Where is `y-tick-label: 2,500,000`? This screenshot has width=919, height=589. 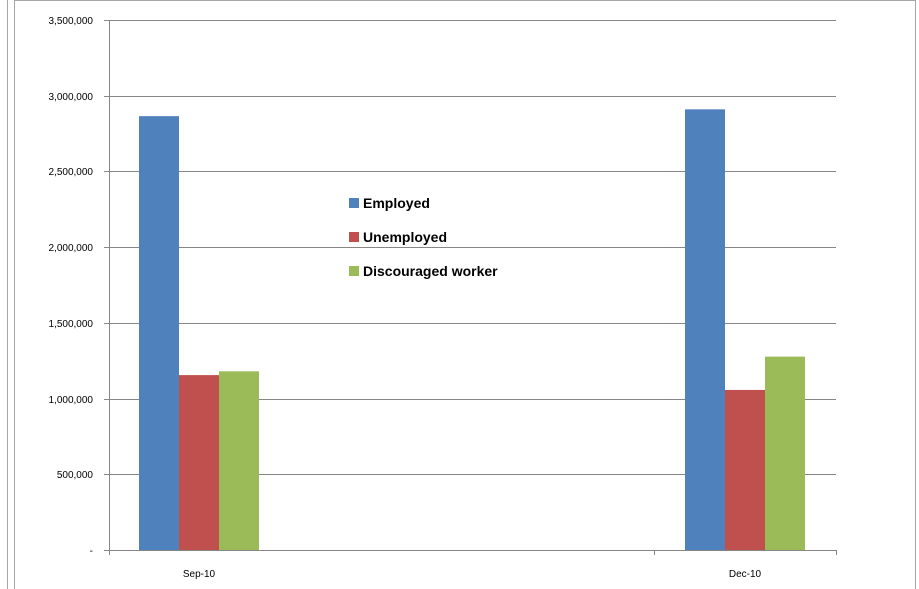 y-tick-label: 2,500,000 is located at coordinates (71, 172).